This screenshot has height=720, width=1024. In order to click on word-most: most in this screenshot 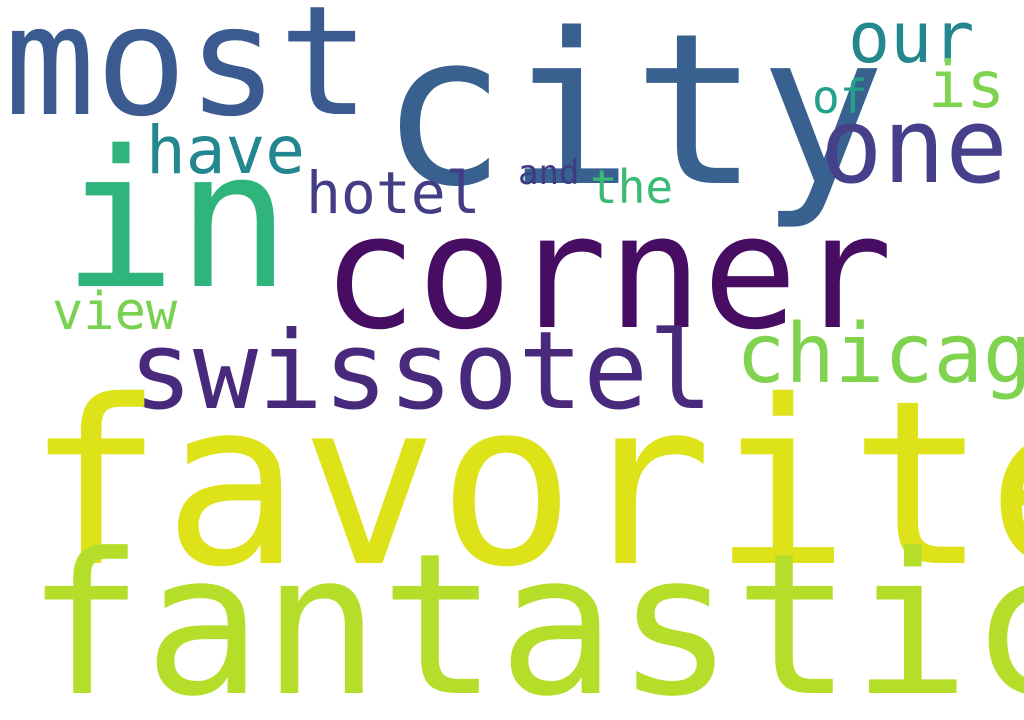, I will do `click(187, 75)`.